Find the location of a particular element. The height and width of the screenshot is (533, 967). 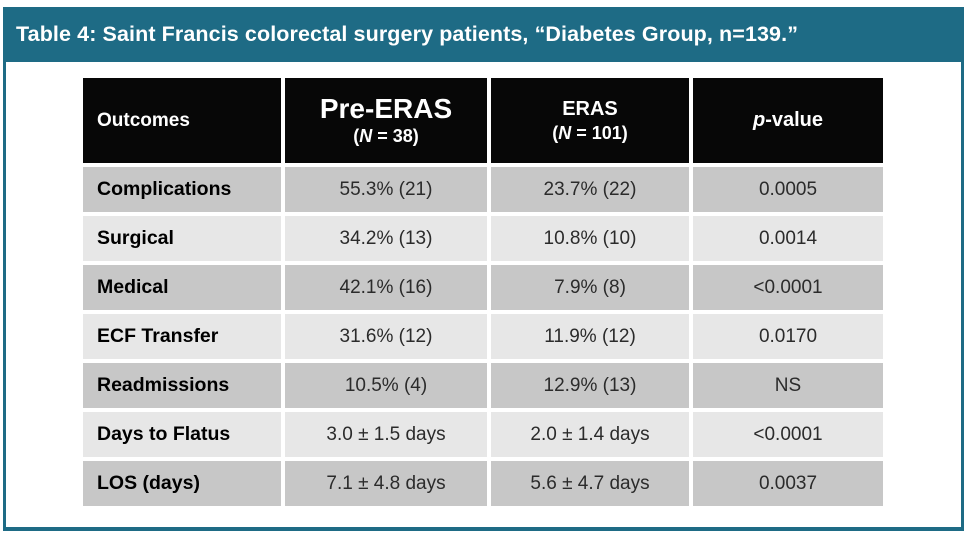

eras-cell: 11.9% (12) is located at coordinates (590, 336).